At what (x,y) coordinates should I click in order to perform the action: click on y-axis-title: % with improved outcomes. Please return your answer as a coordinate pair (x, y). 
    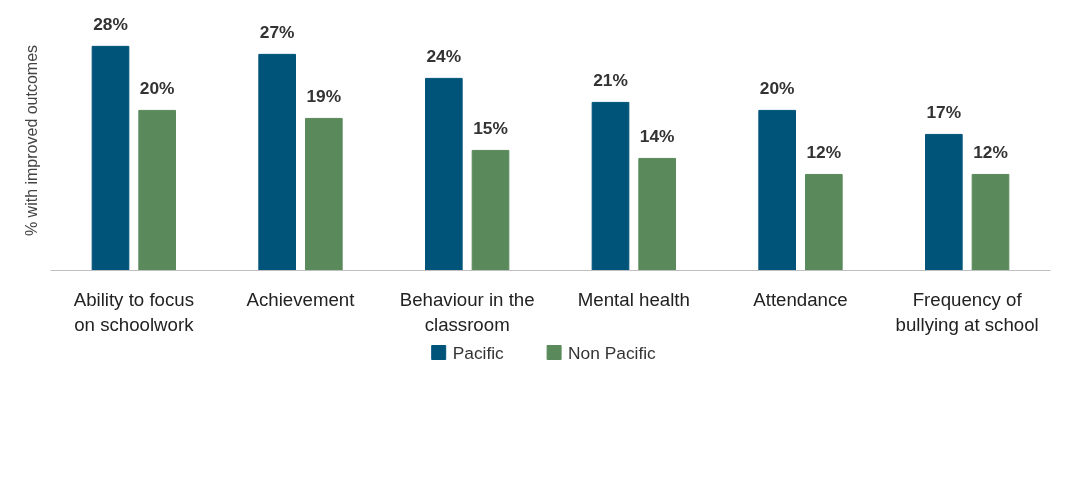
    Looking at the image, I should click on (31, 140).